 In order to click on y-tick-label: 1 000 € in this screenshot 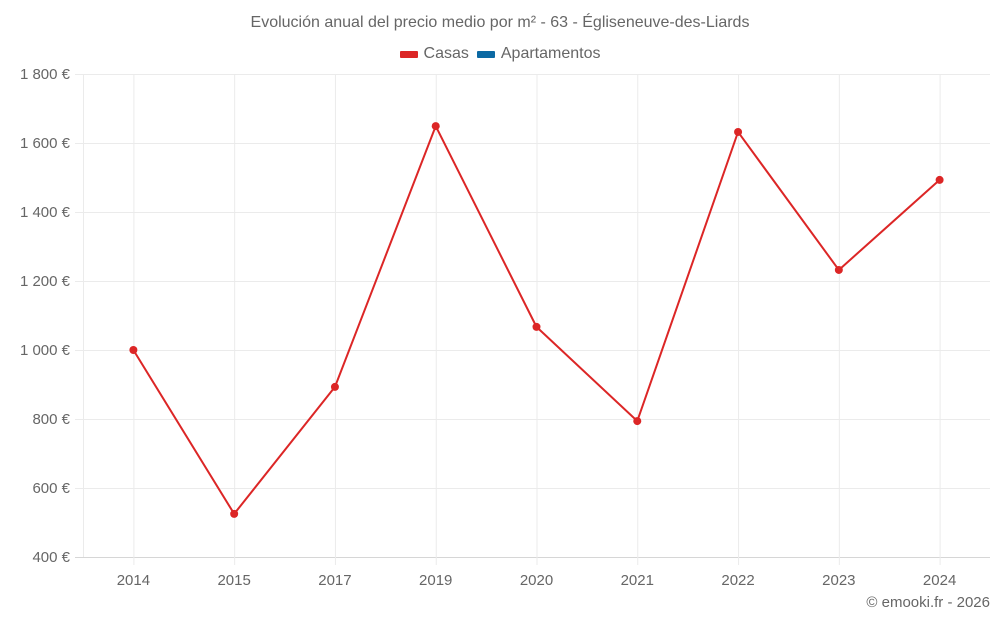, I will do `click(45, 350)`.